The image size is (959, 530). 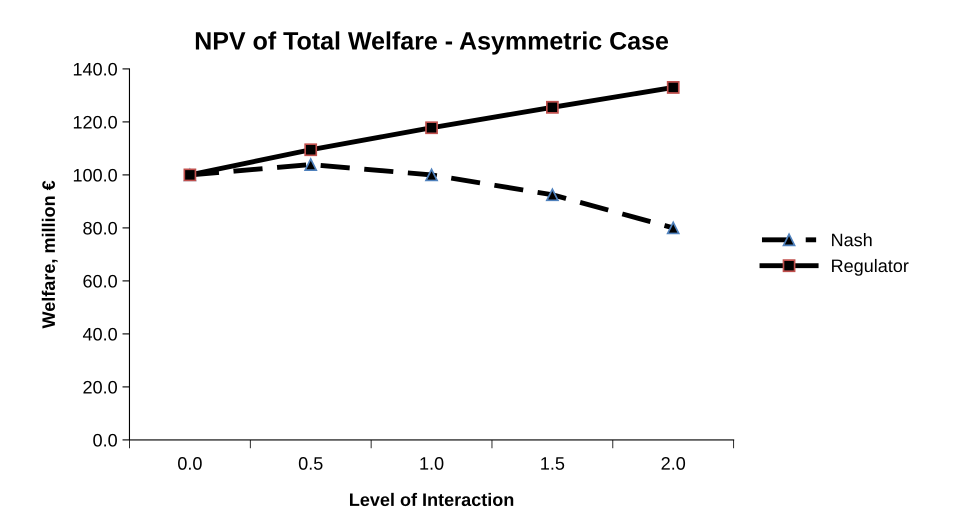 What do you see at coordinates (95, 122) in the screenshot?
I see `y-tick-label: 120.0` at bounding box center [95, 122].